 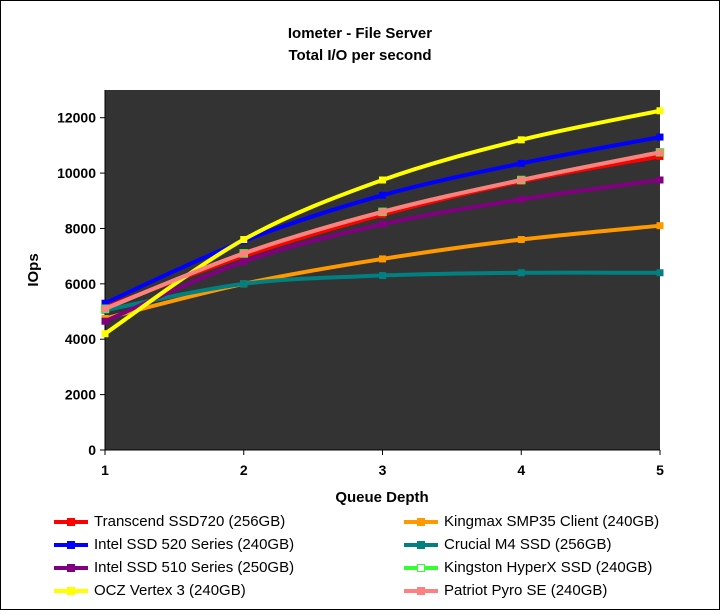 What do you see at coordinates (360, 33) in the screenshot?
I see `chart-title: Iometer - File Server` at bounding box center [360, 33].